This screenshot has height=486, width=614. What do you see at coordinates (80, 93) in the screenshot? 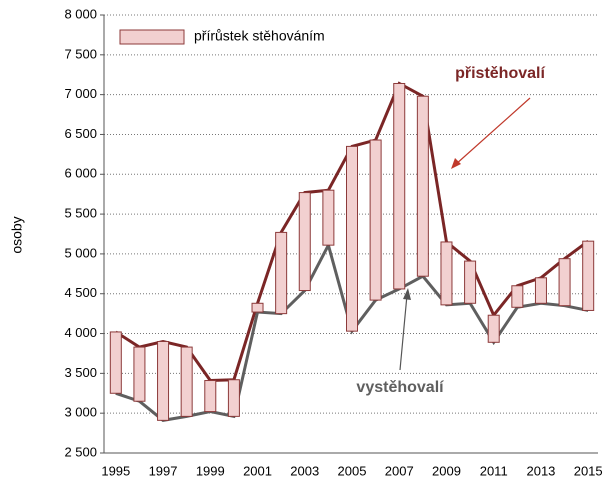
I see `y-tick-label: 7 000` at bounding box center [80, 93].